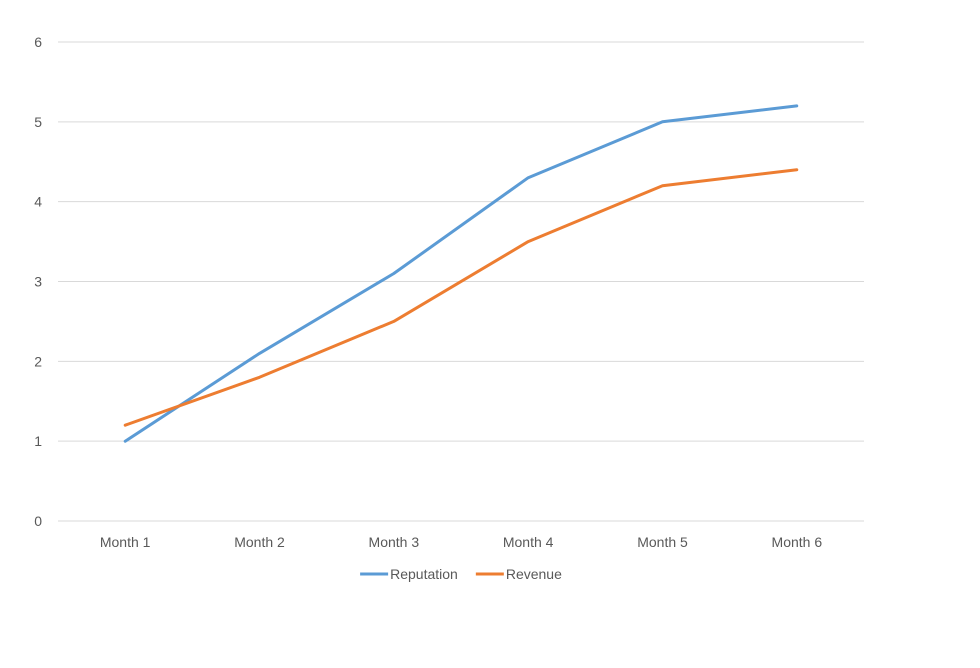 This screenshot has width=980, height=668. I want to click on y-tick-label: 2, so click(38, 361).